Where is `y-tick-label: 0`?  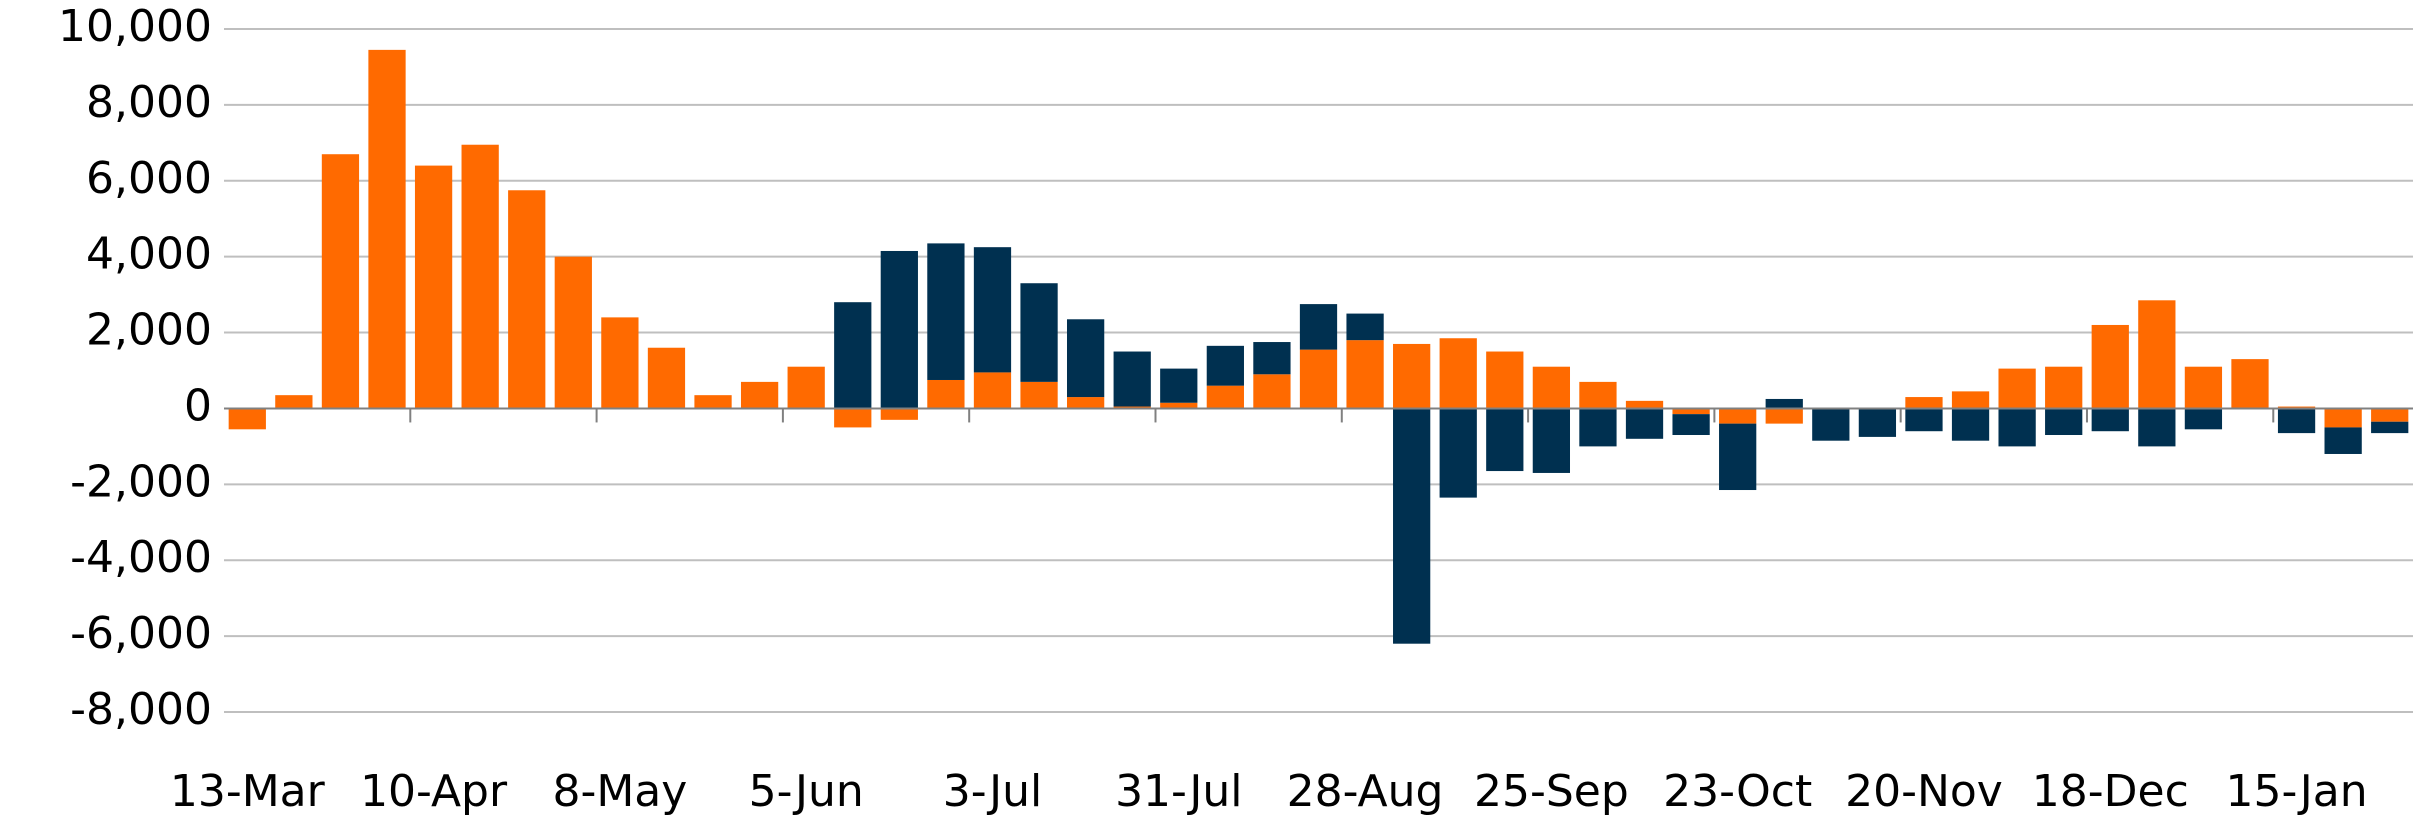
y-tick-label: 0 is located at coordinates (198, 405).